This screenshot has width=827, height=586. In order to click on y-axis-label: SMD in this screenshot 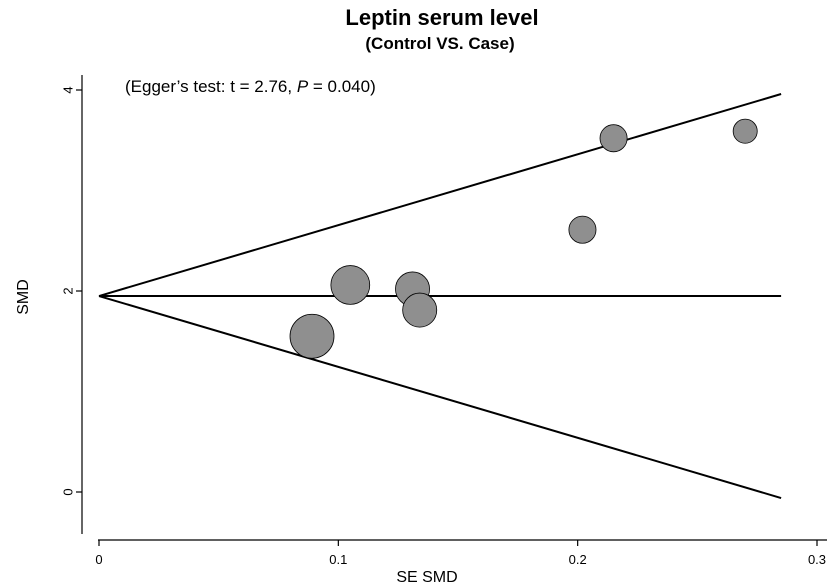, I will do `click(23, 297)`.